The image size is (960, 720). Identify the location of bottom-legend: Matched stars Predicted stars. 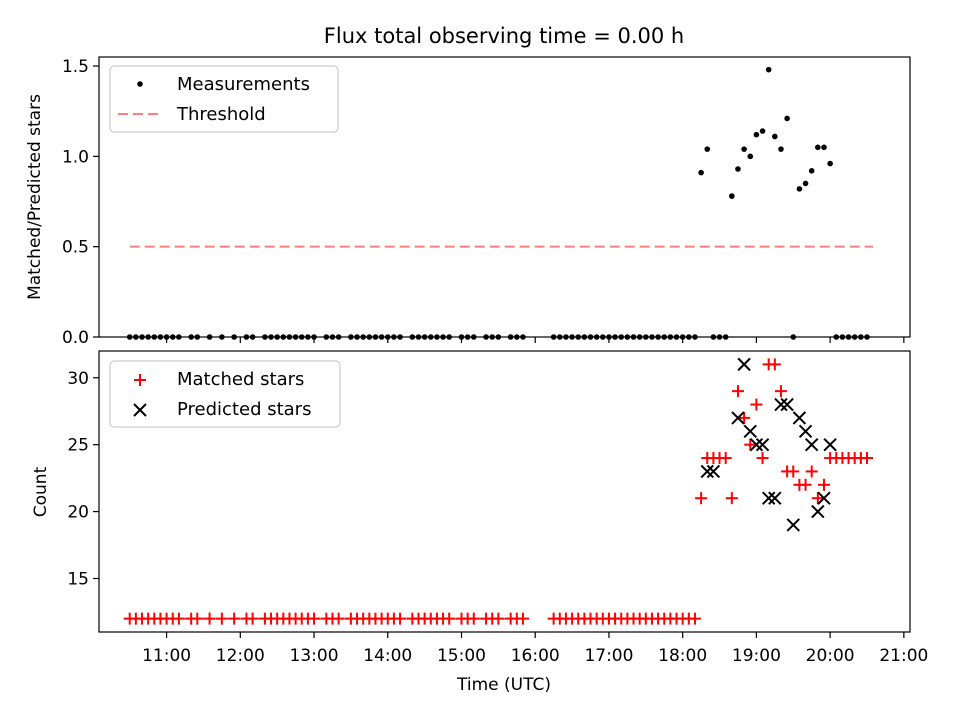
(225, 394).